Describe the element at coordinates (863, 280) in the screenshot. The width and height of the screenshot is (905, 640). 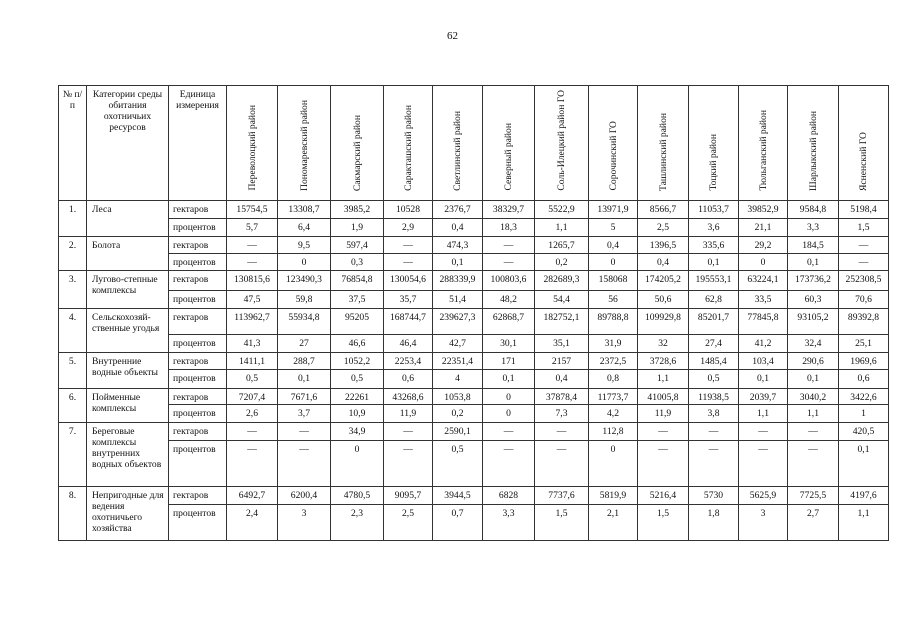
I see `value-cell: 252308,5` at that location.